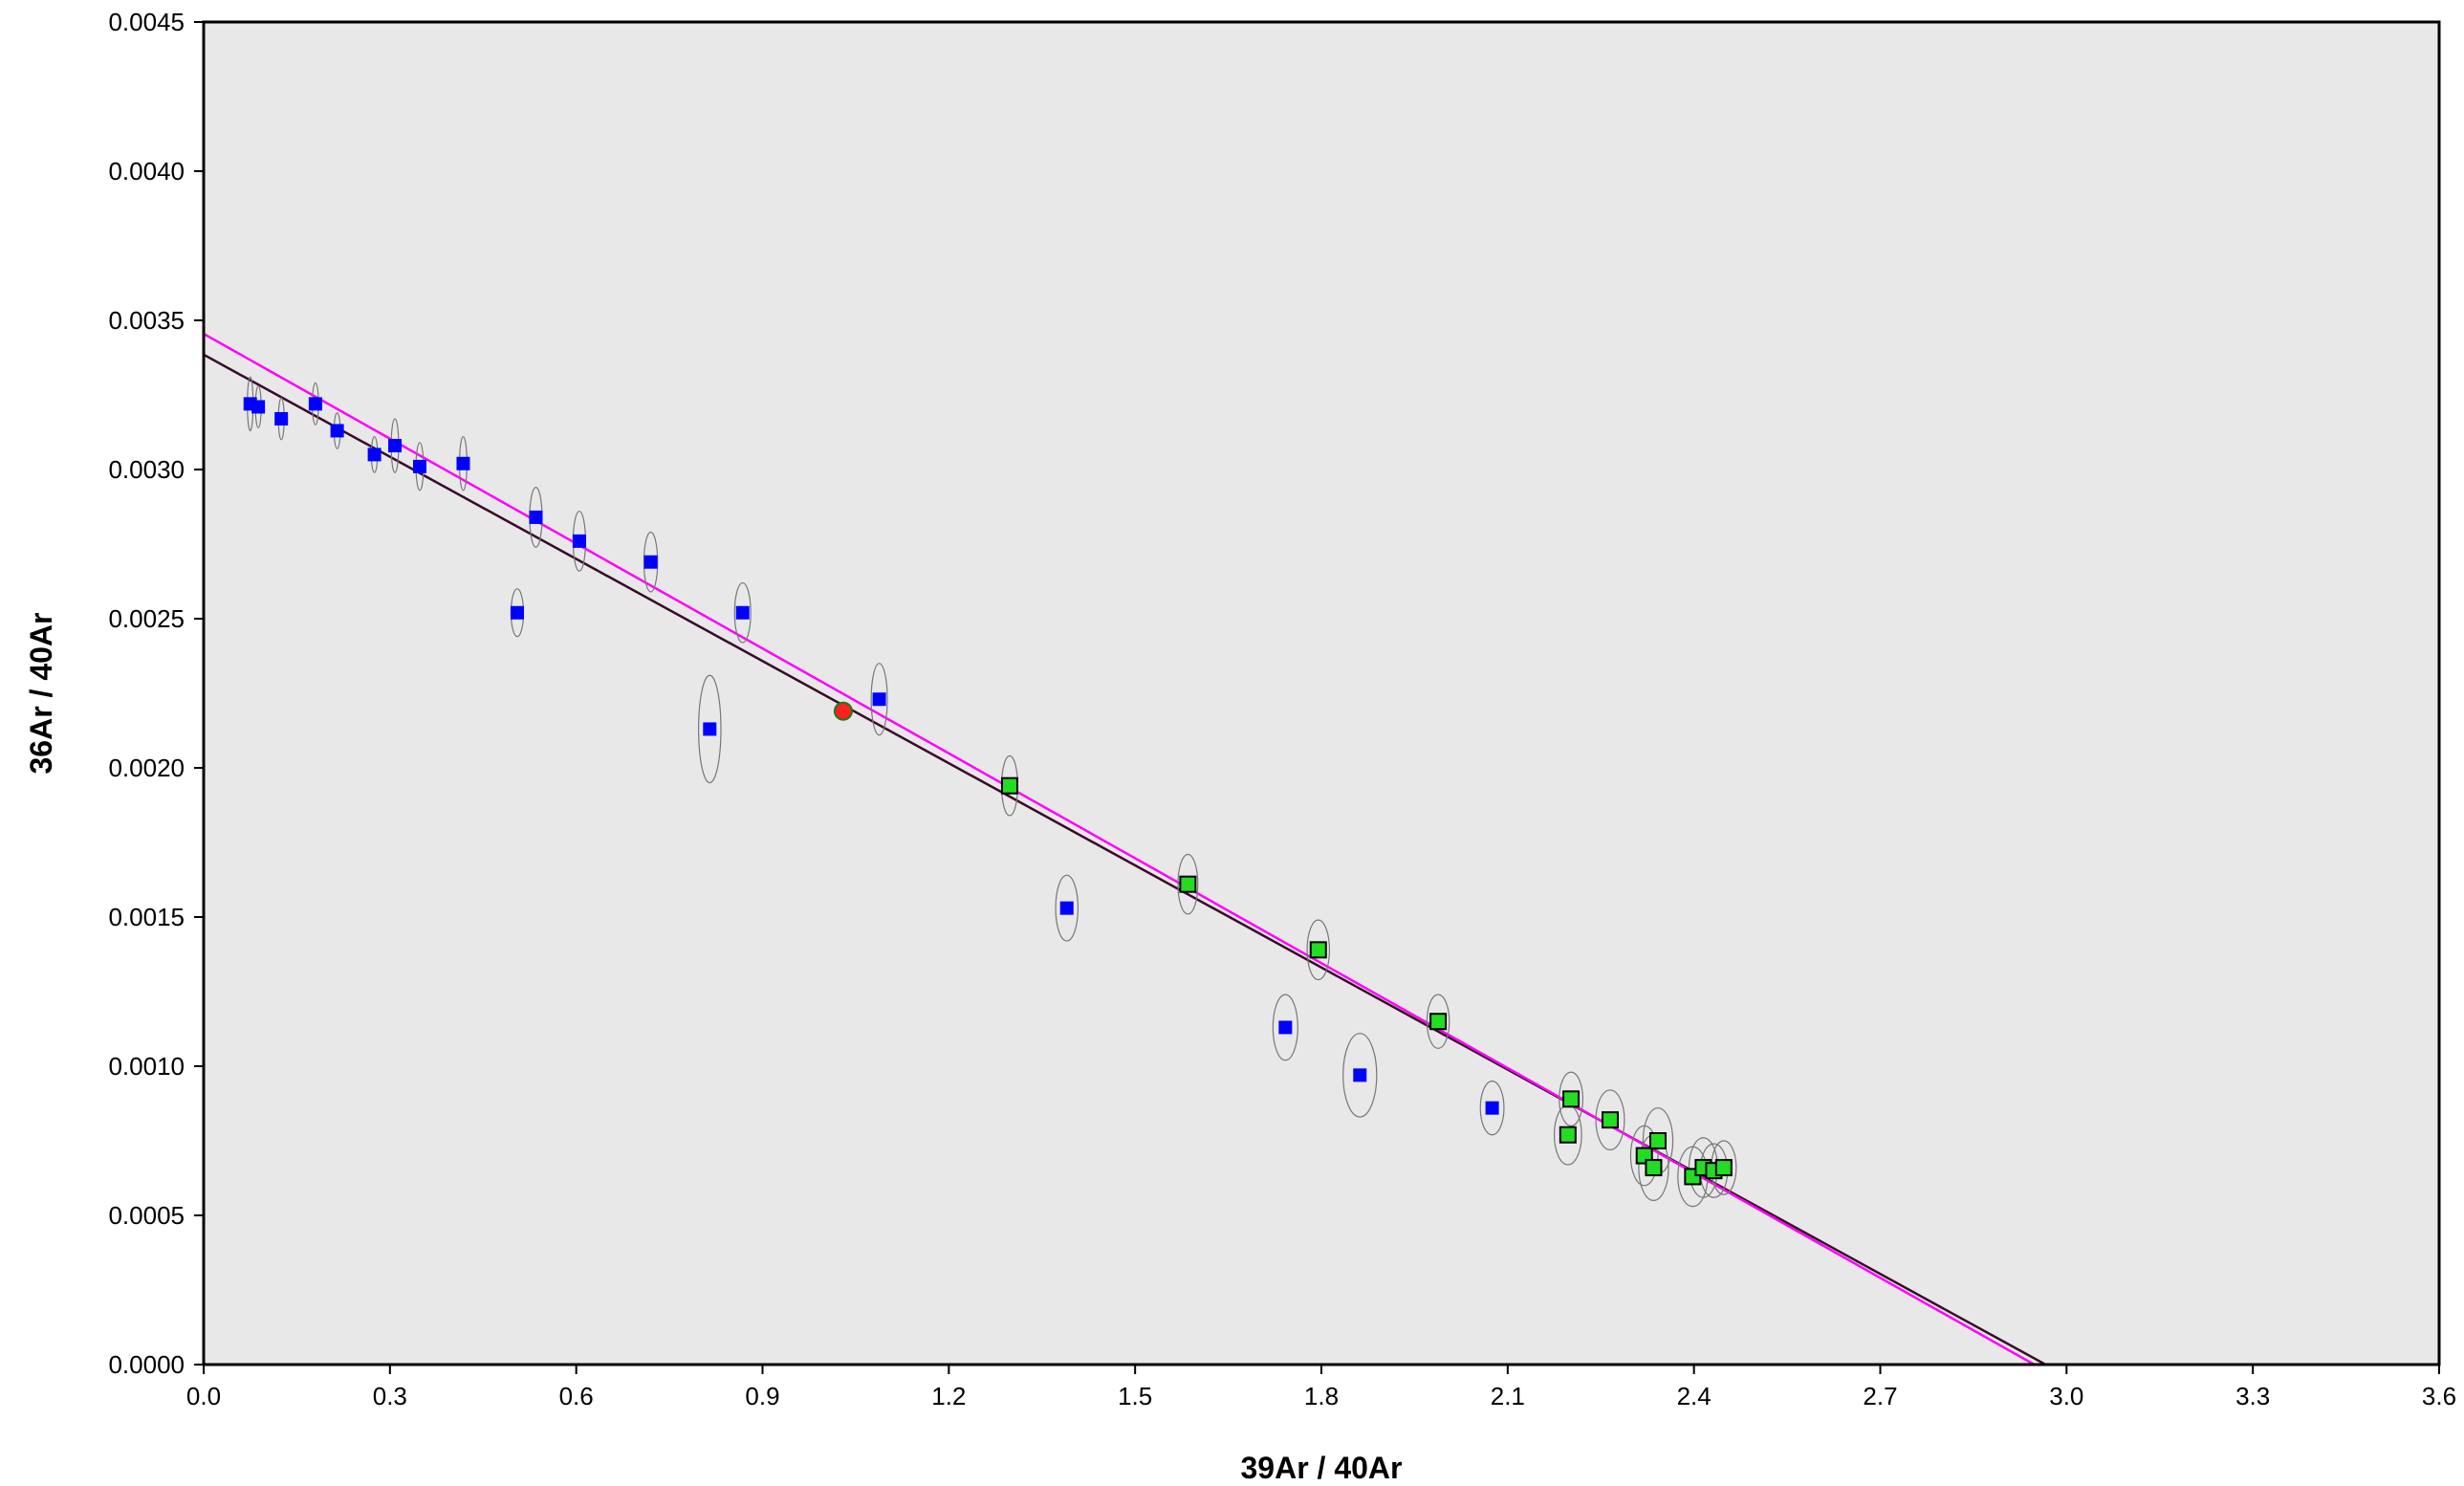 The height and width of the screenshot is (1486, 2464). I want to click on y-tick-label: 0.0010, so click(146, 1067).